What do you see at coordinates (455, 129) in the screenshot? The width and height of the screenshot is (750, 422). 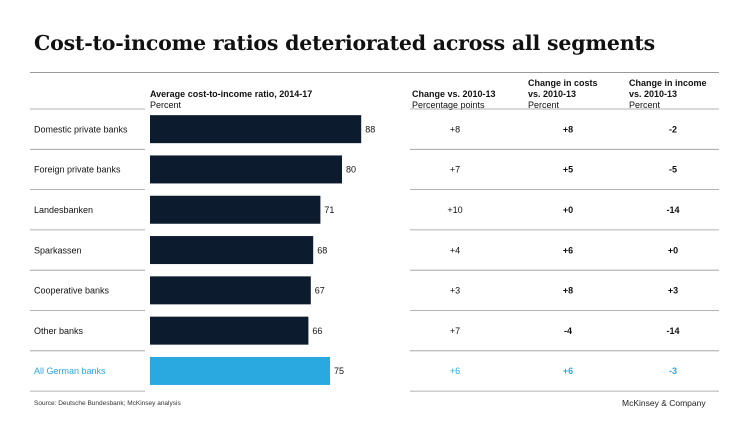 I see `change-pp-value: +8` at bounding box center [455, 129].